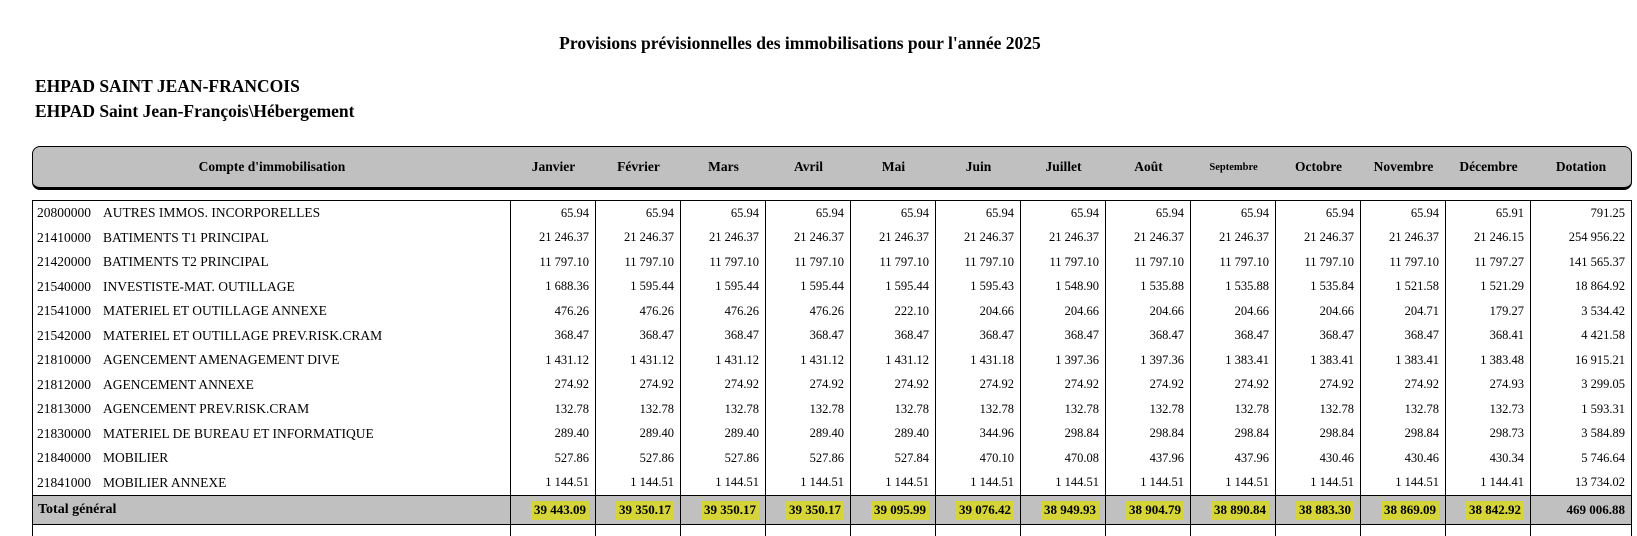 The image size is (1637, 536). Describe the element at coordinates (1318, 458) in the screenshot. I see `value-cell: 430.46` at that location.